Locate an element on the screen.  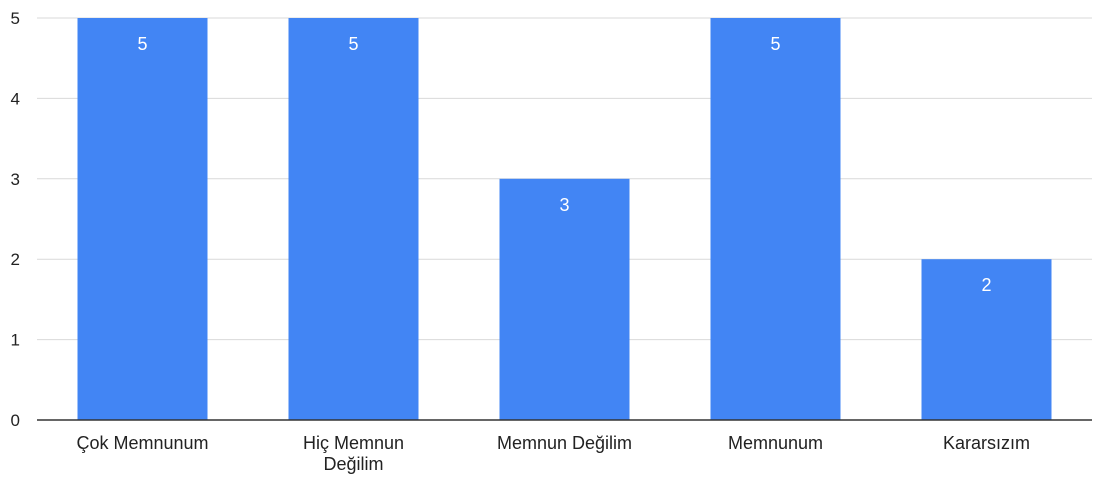
bar-value-label: 3 is located at coordinates (564, 205).